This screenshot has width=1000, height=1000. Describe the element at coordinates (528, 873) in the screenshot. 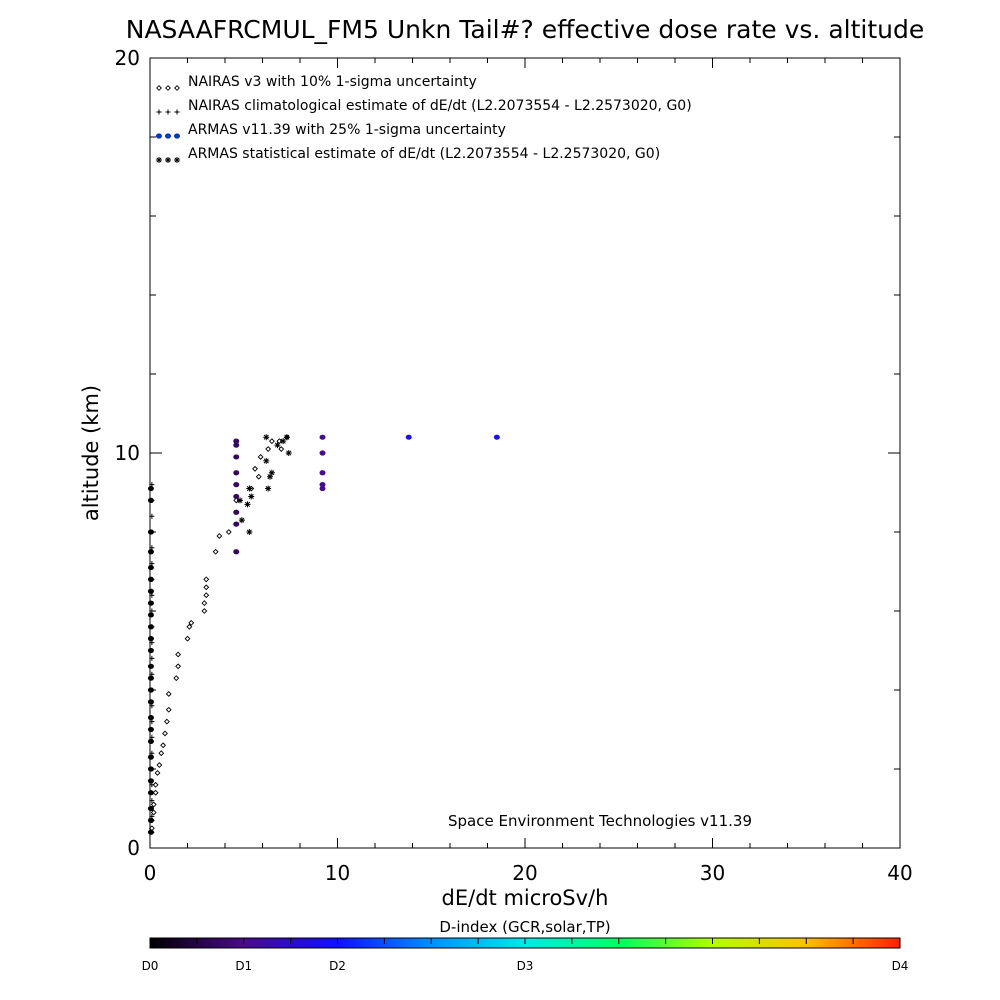

I see `x-tick-labels: 0 10 20 30 40` at that location.